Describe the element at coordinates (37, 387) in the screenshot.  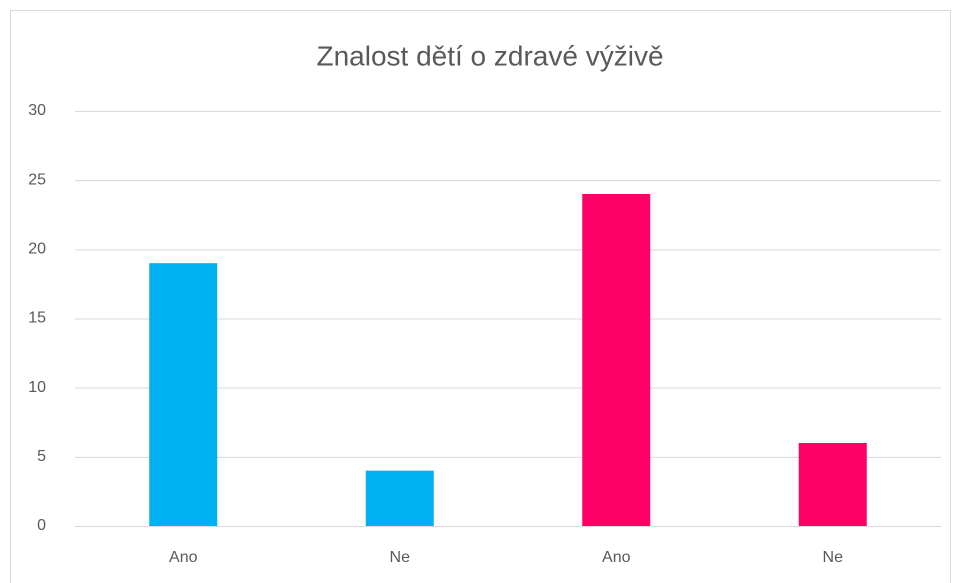
I see `y-tick-label: 10` at that location.